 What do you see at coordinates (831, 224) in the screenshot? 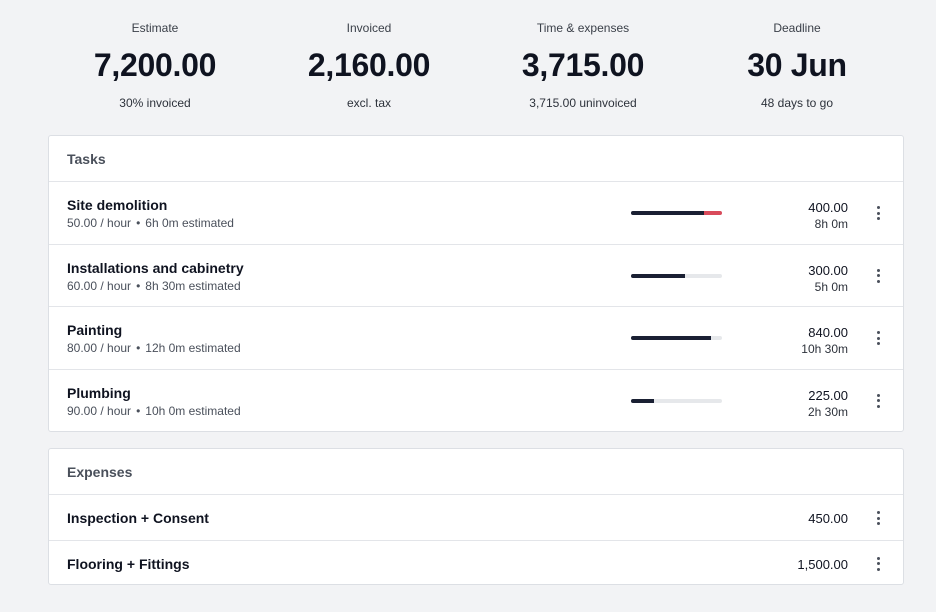
I see `task-time: 8h 0m` at bounding box center [831, 224].